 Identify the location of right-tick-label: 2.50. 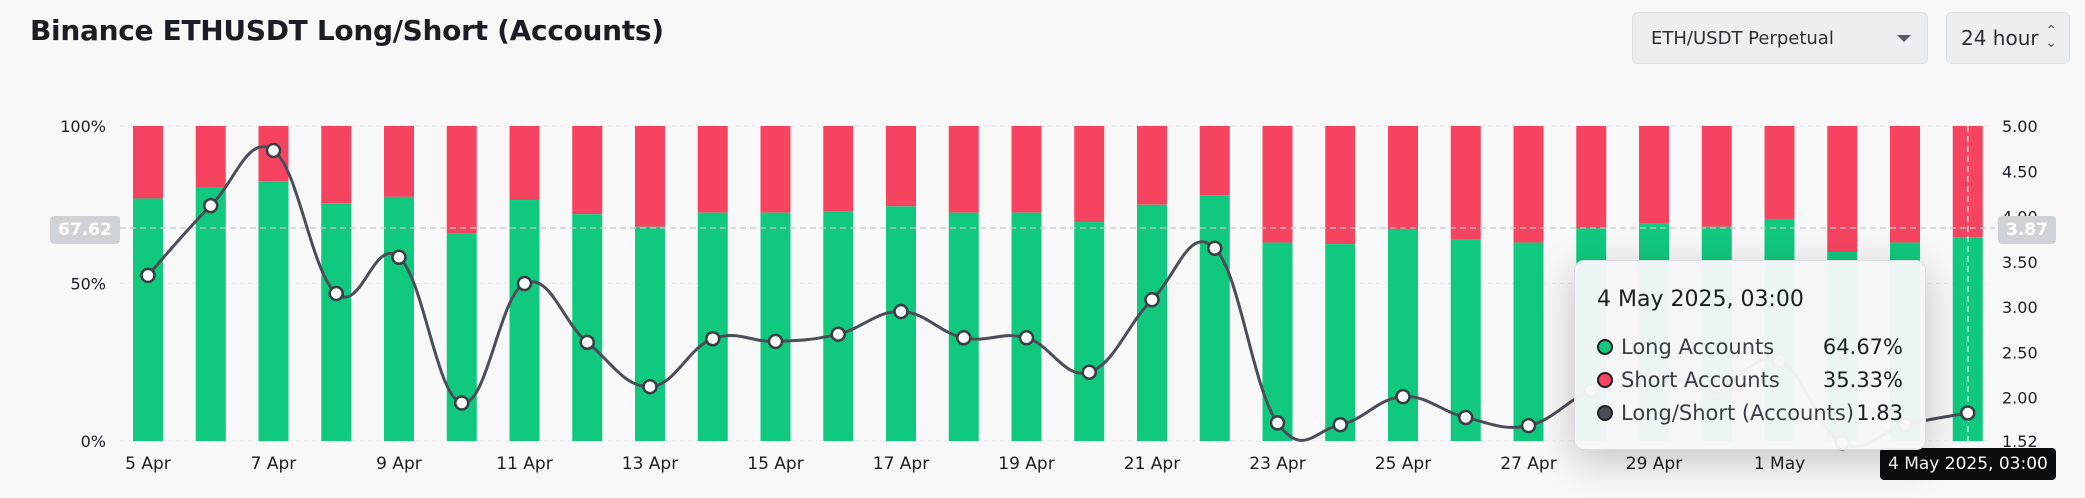
(2020, 352).